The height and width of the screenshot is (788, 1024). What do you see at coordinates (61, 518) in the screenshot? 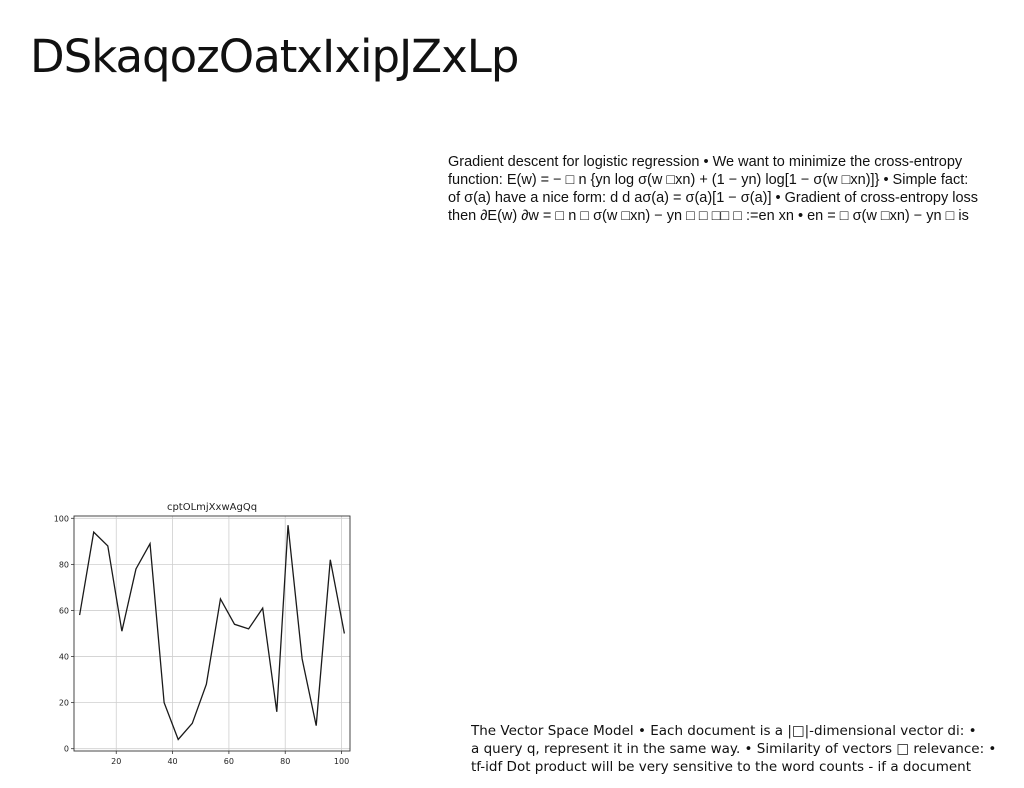
I see `y-tick-label: 100` at bounding box center [61, 518].